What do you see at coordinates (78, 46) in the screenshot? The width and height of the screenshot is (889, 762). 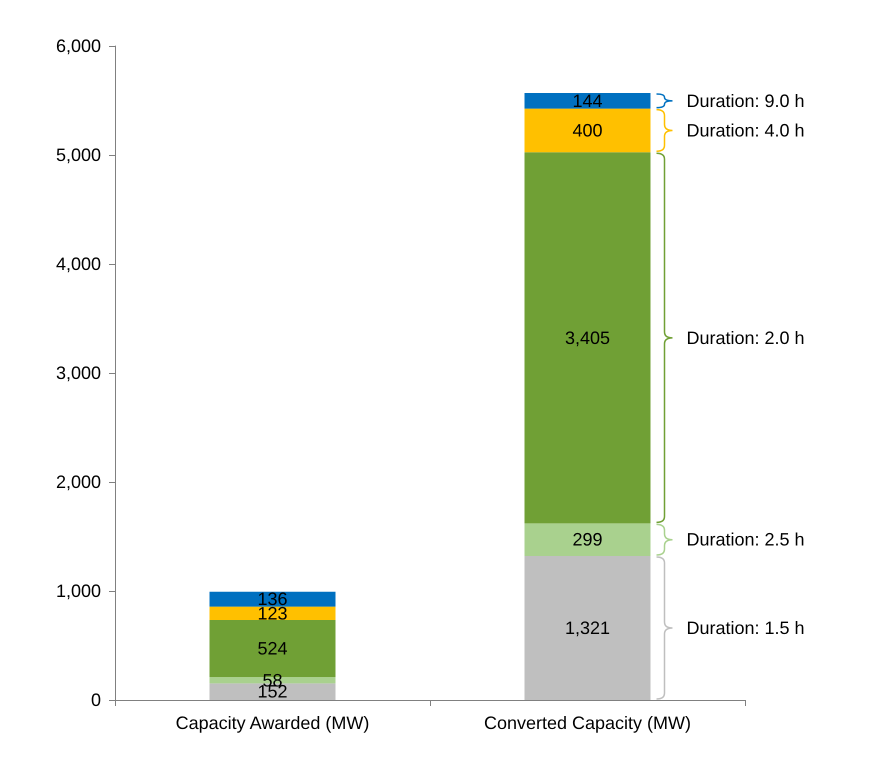 I see `y-tick-label: 6,000` at bounding box center [78, 46].